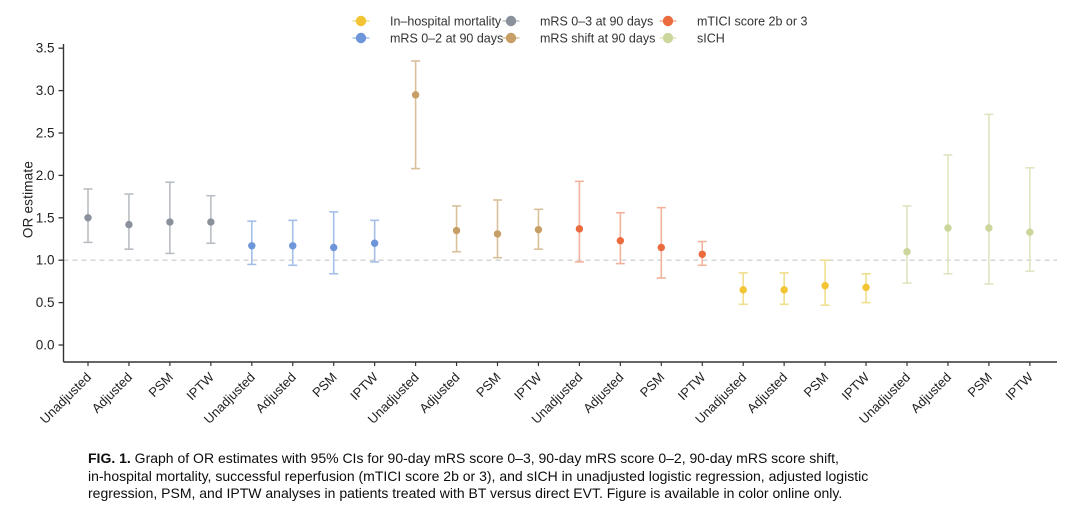 This screenshot has height=515, width=1080. I want to click on legend-label: In–hospital mortality, so click(446, 22).